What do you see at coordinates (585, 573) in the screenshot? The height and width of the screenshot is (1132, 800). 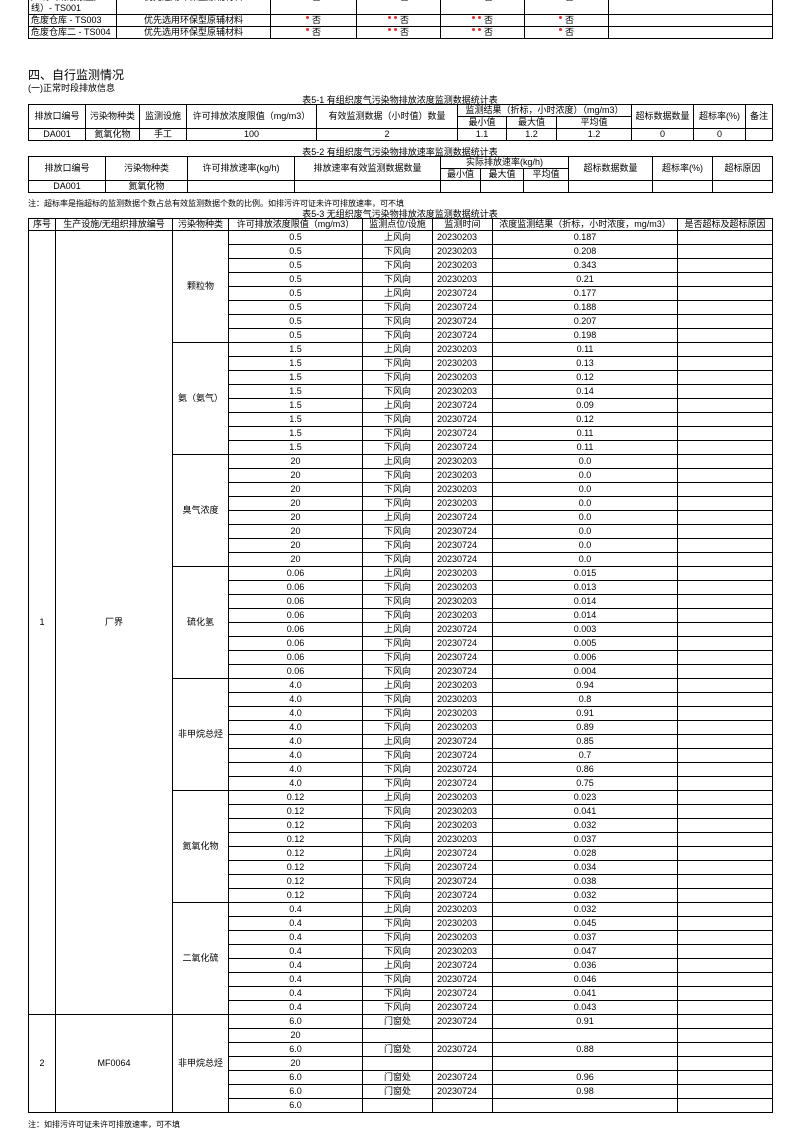 I see `cell-text: 0.015` at bounding box center [585, 573].